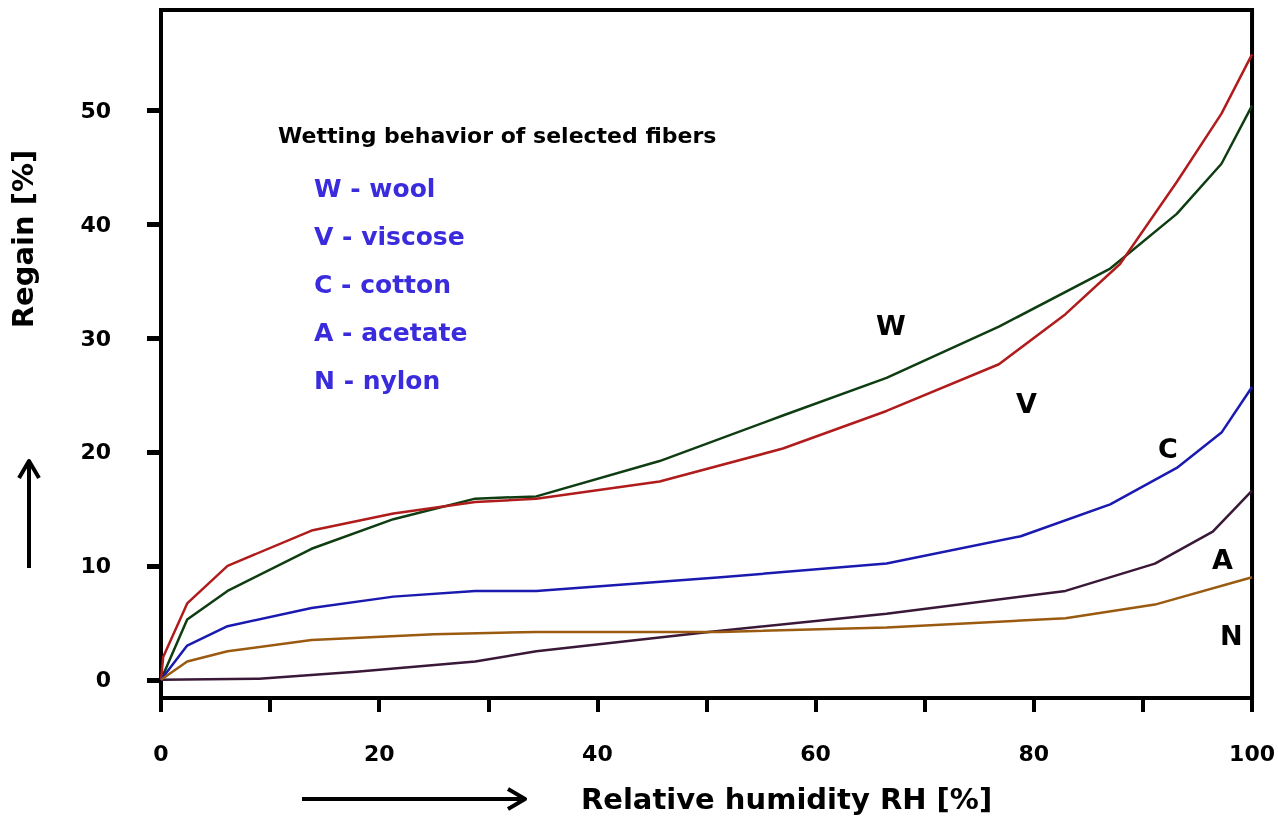 This screenshot has height=818, width=1278. Describe the element at coordinates (379, 753) in the screenshot. I see `x-tick-label: 20` at that location.